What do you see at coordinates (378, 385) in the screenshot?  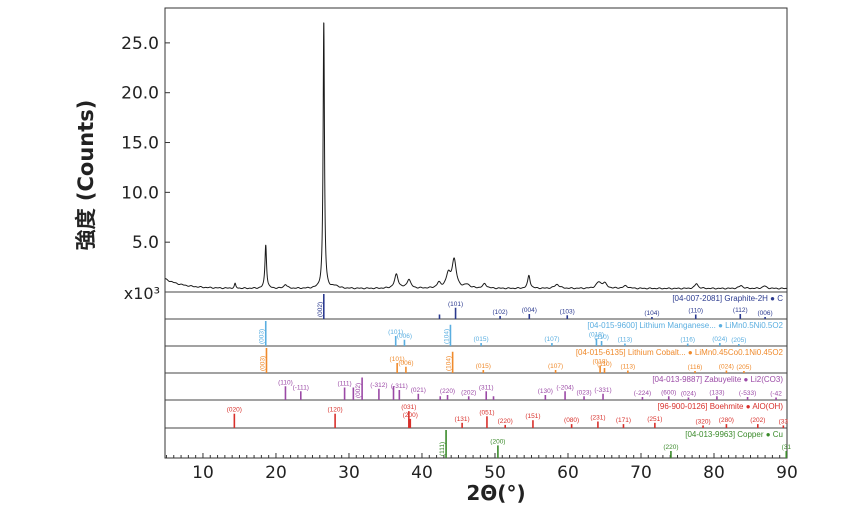 I see `miller-index-label: (-312)` at bounding box center [378, 385].